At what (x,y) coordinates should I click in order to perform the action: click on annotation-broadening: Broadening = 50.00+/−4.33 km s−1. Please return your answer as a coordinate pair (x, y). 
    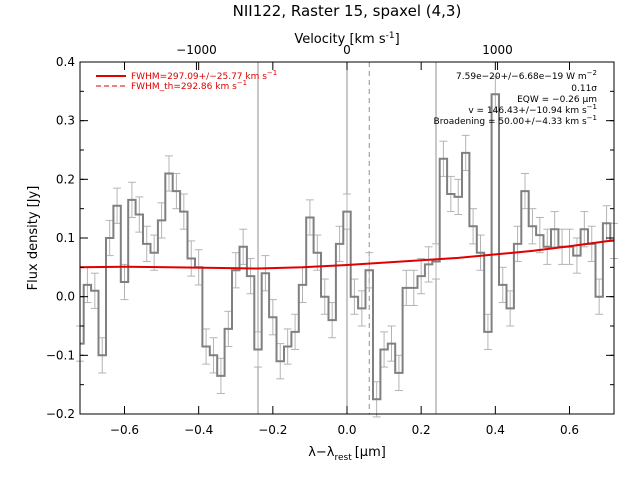
    Looking at the image, I should click on (515, 120).